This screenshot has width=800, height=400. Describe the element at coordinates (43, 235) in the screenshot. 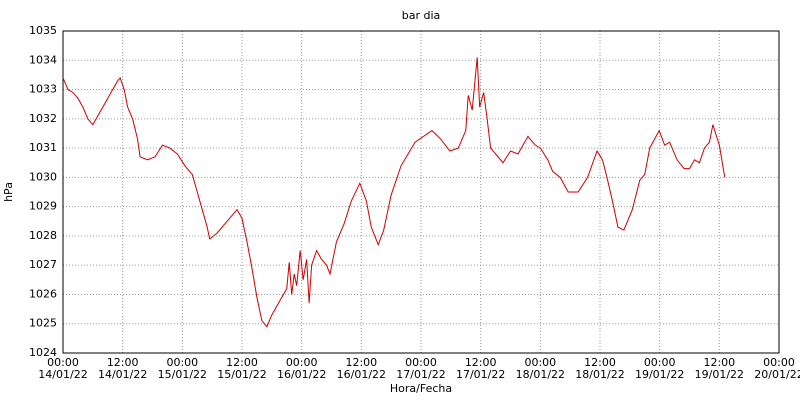

I see `y-tick-label: 1028` at that location.